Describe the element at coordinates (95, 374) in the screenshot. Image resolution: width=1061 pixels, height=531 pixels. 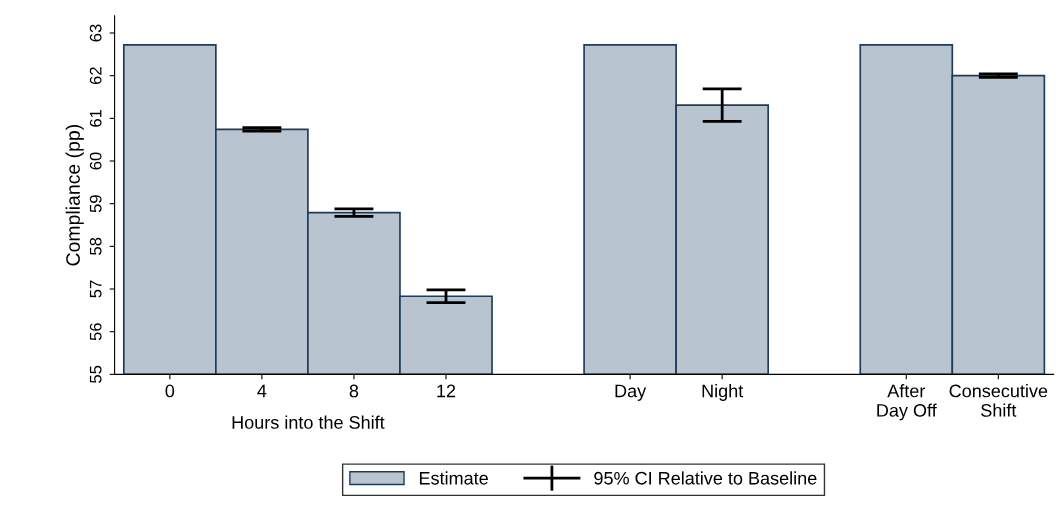
I see `y-tick-label: 55` at that location.